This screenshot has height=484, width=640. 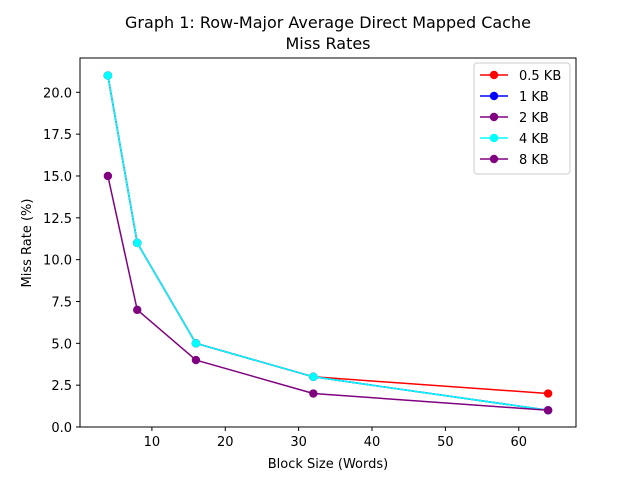 I want to click on legend-box, so click(x=522, y=118).